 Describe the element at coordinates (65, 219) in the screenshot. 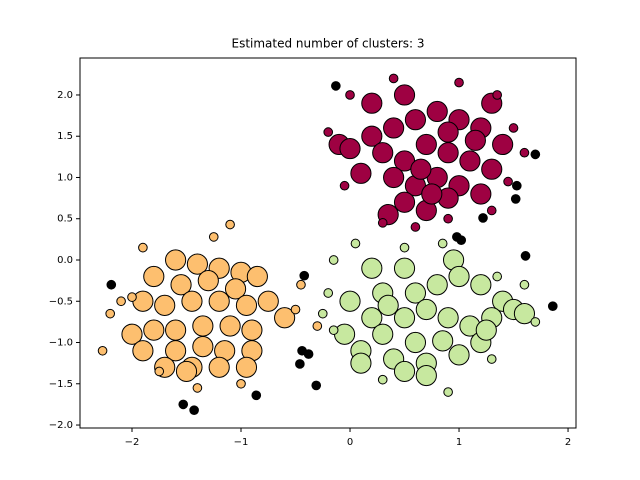

I see `y-tick-label: 0.5` at that location.